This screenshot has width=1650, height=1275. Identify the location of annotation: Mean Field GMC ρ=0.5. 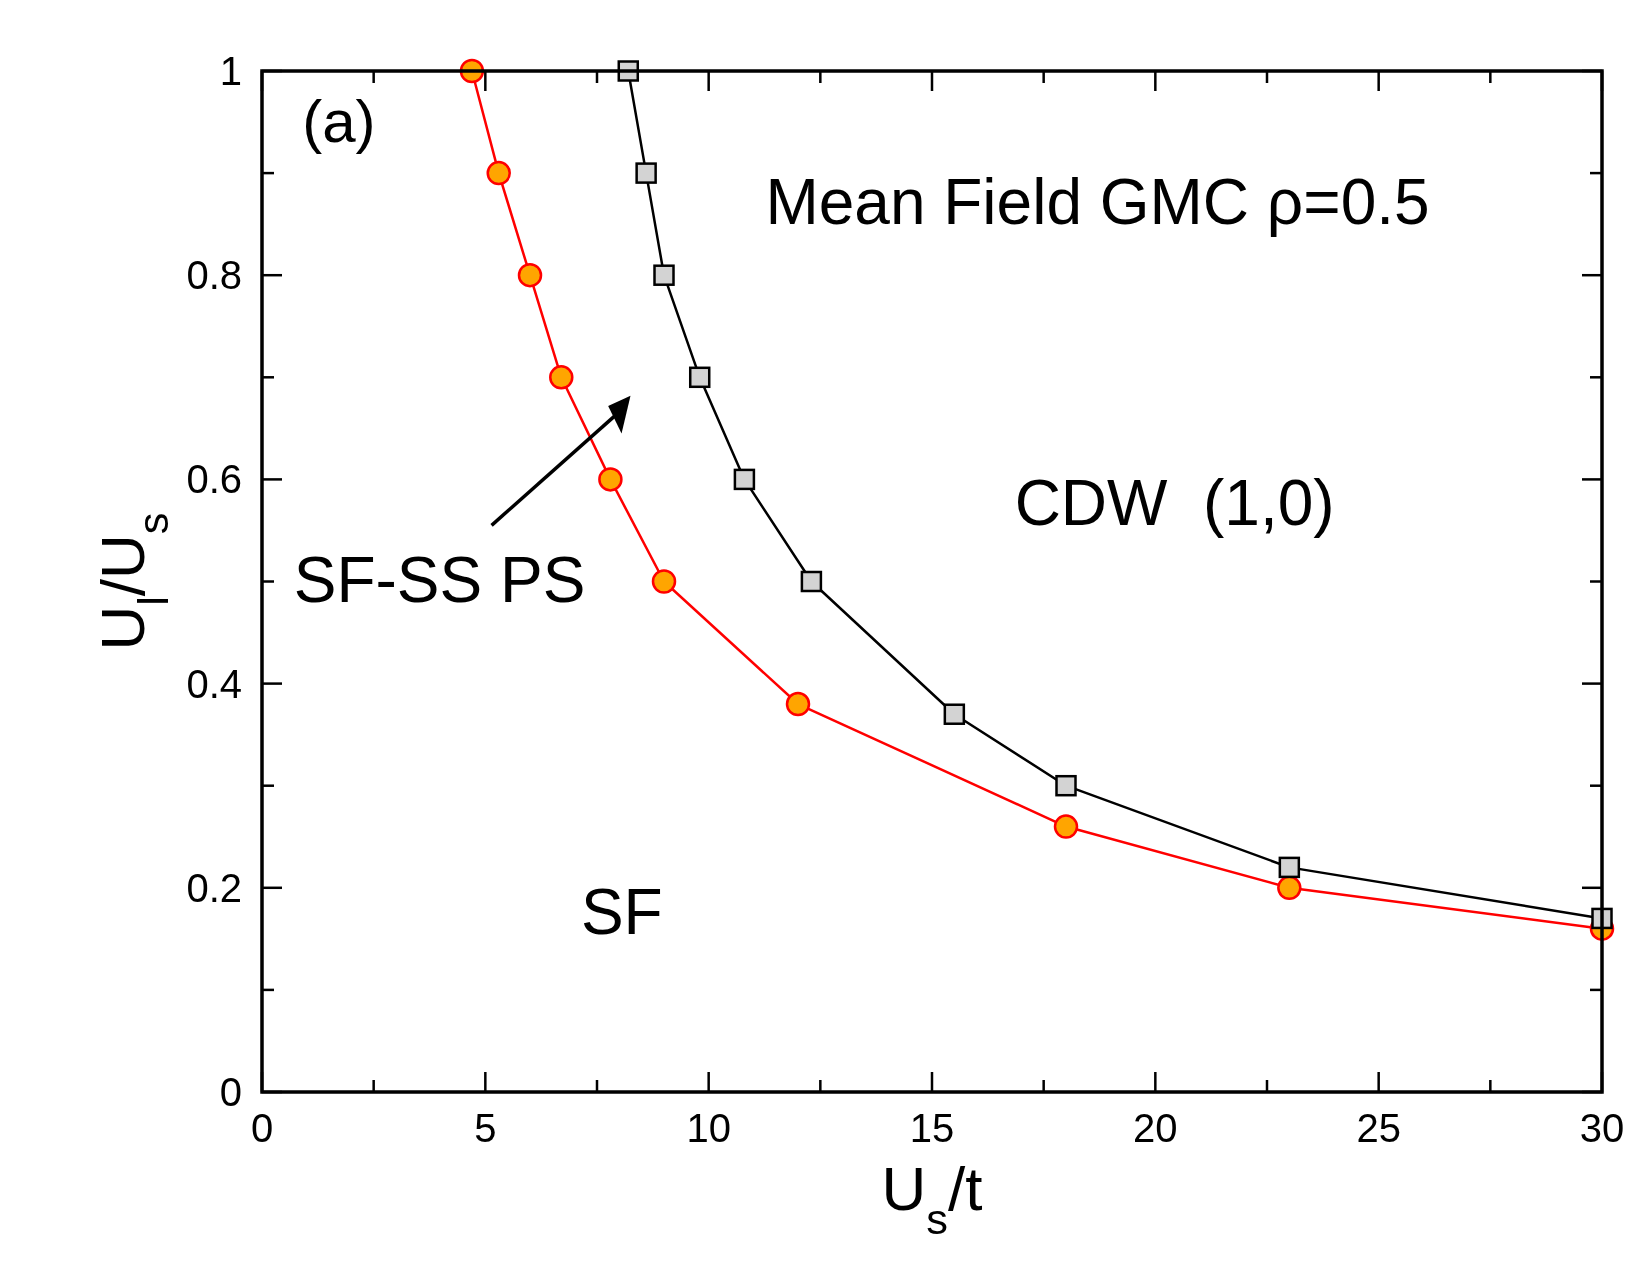
(1097, 202).